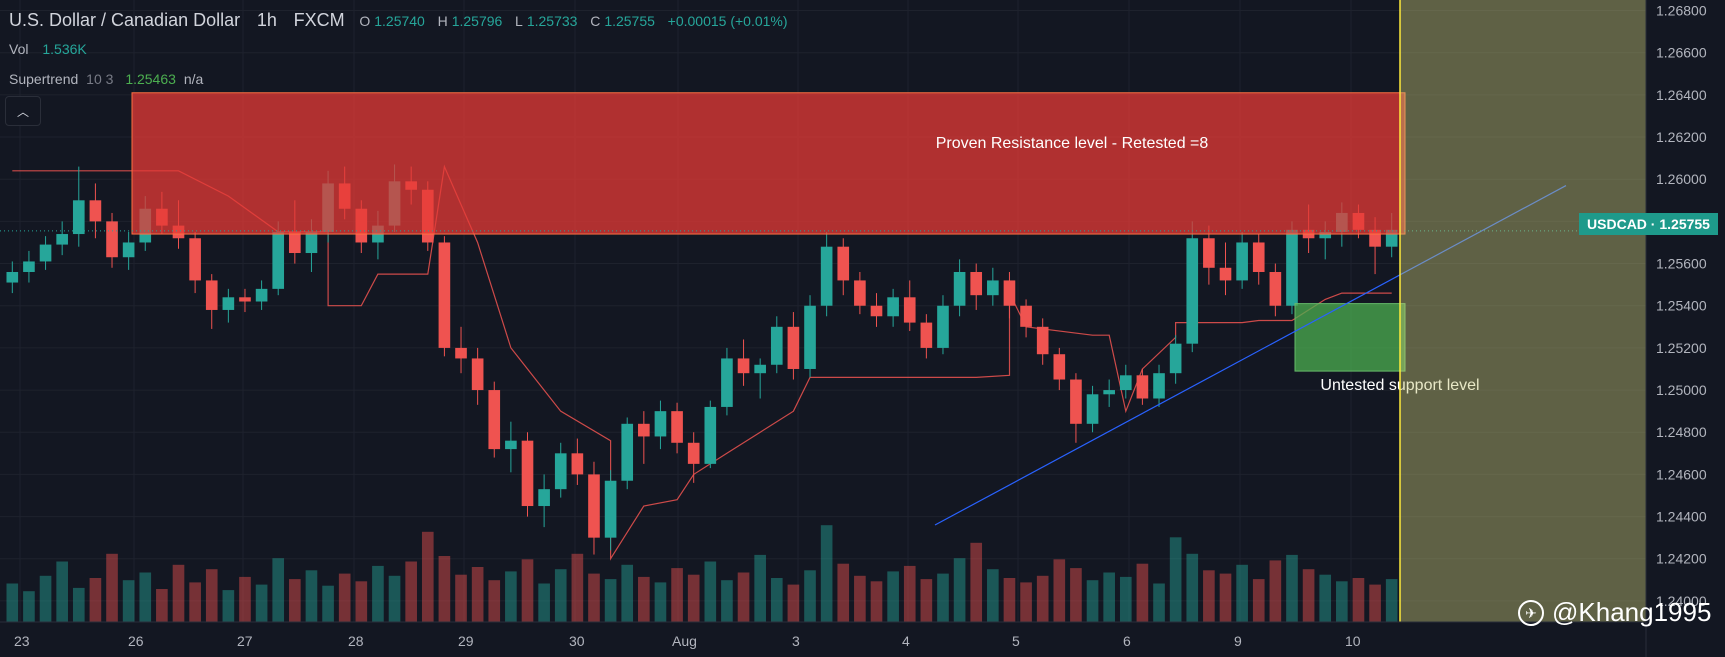  What do you see at coordinates (1681, 559) in the screenshot?
I see `price-tick-label: 1.24200` at bounding box center [1681, 559].